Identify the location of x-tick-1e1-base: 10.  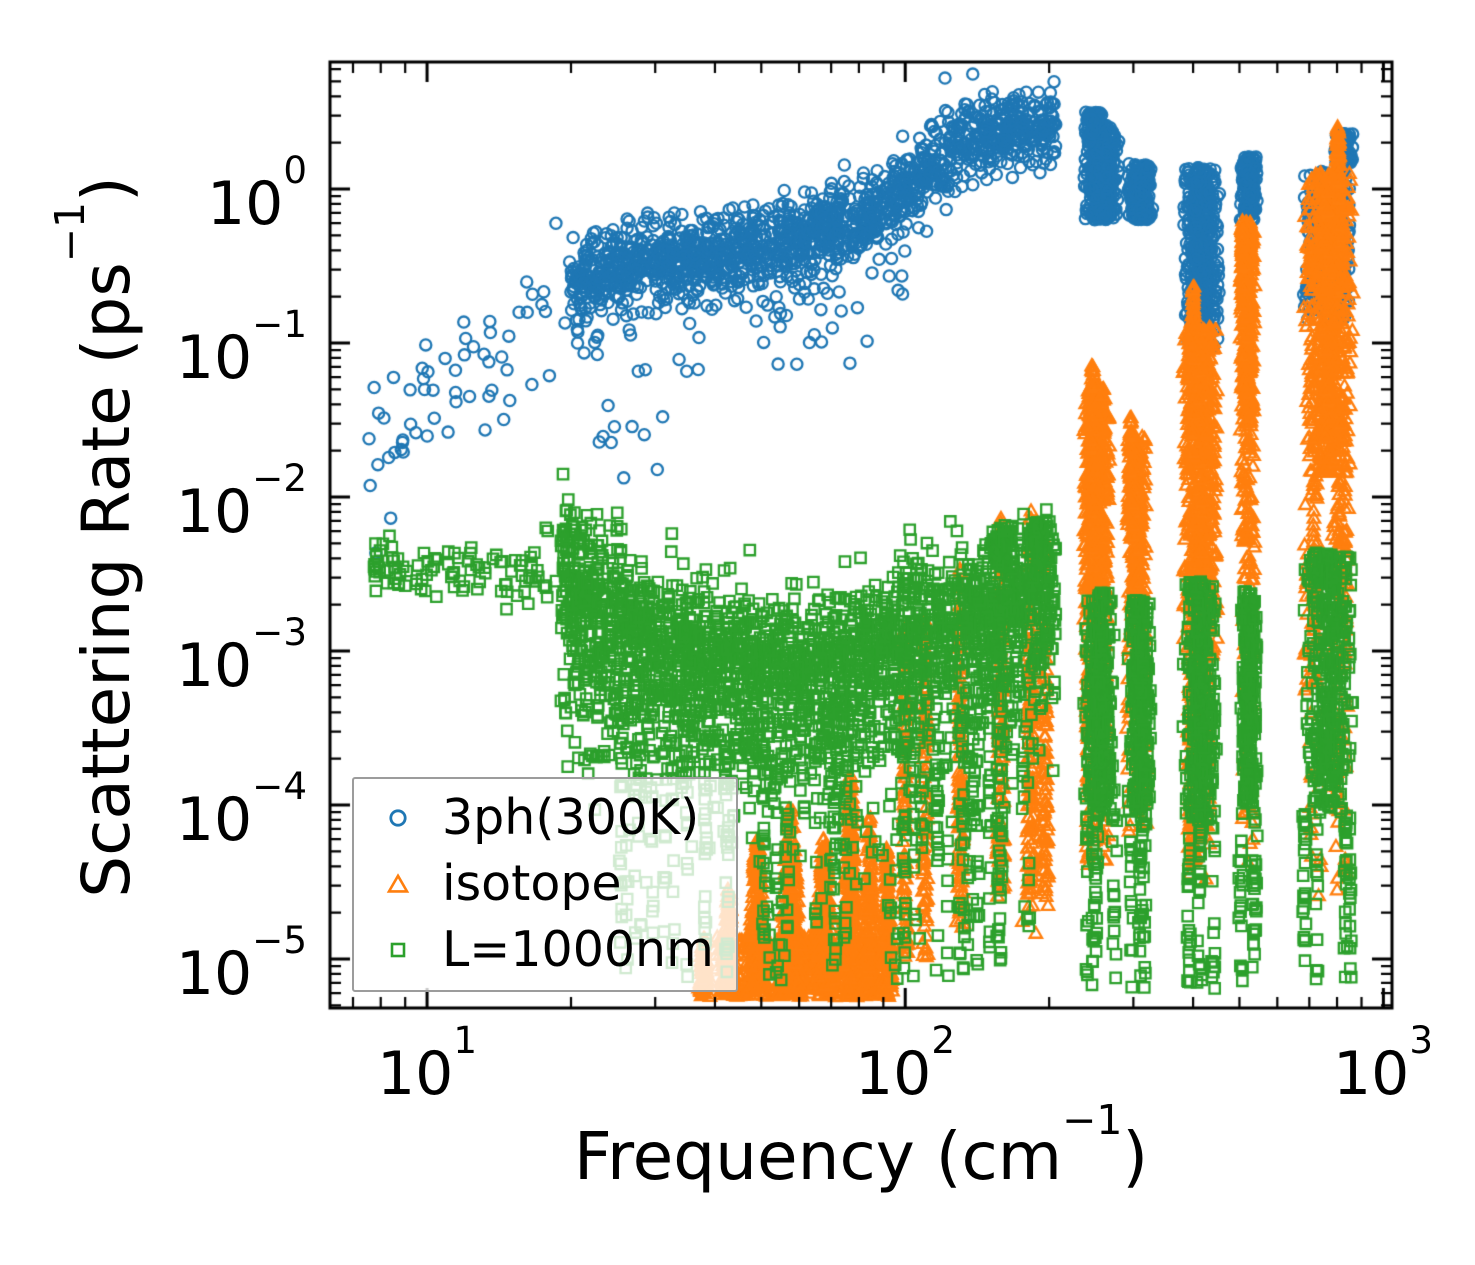
(415, 1074).